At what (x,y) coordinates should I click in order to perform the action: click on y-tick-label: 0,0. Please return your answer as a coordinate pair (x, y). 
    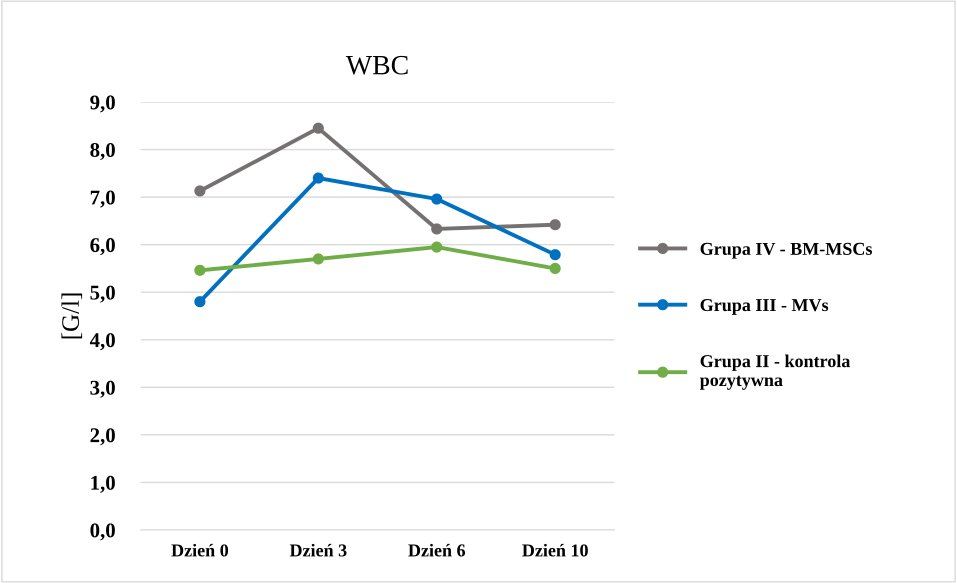
    Looking at the image, I should click on (102, 531).